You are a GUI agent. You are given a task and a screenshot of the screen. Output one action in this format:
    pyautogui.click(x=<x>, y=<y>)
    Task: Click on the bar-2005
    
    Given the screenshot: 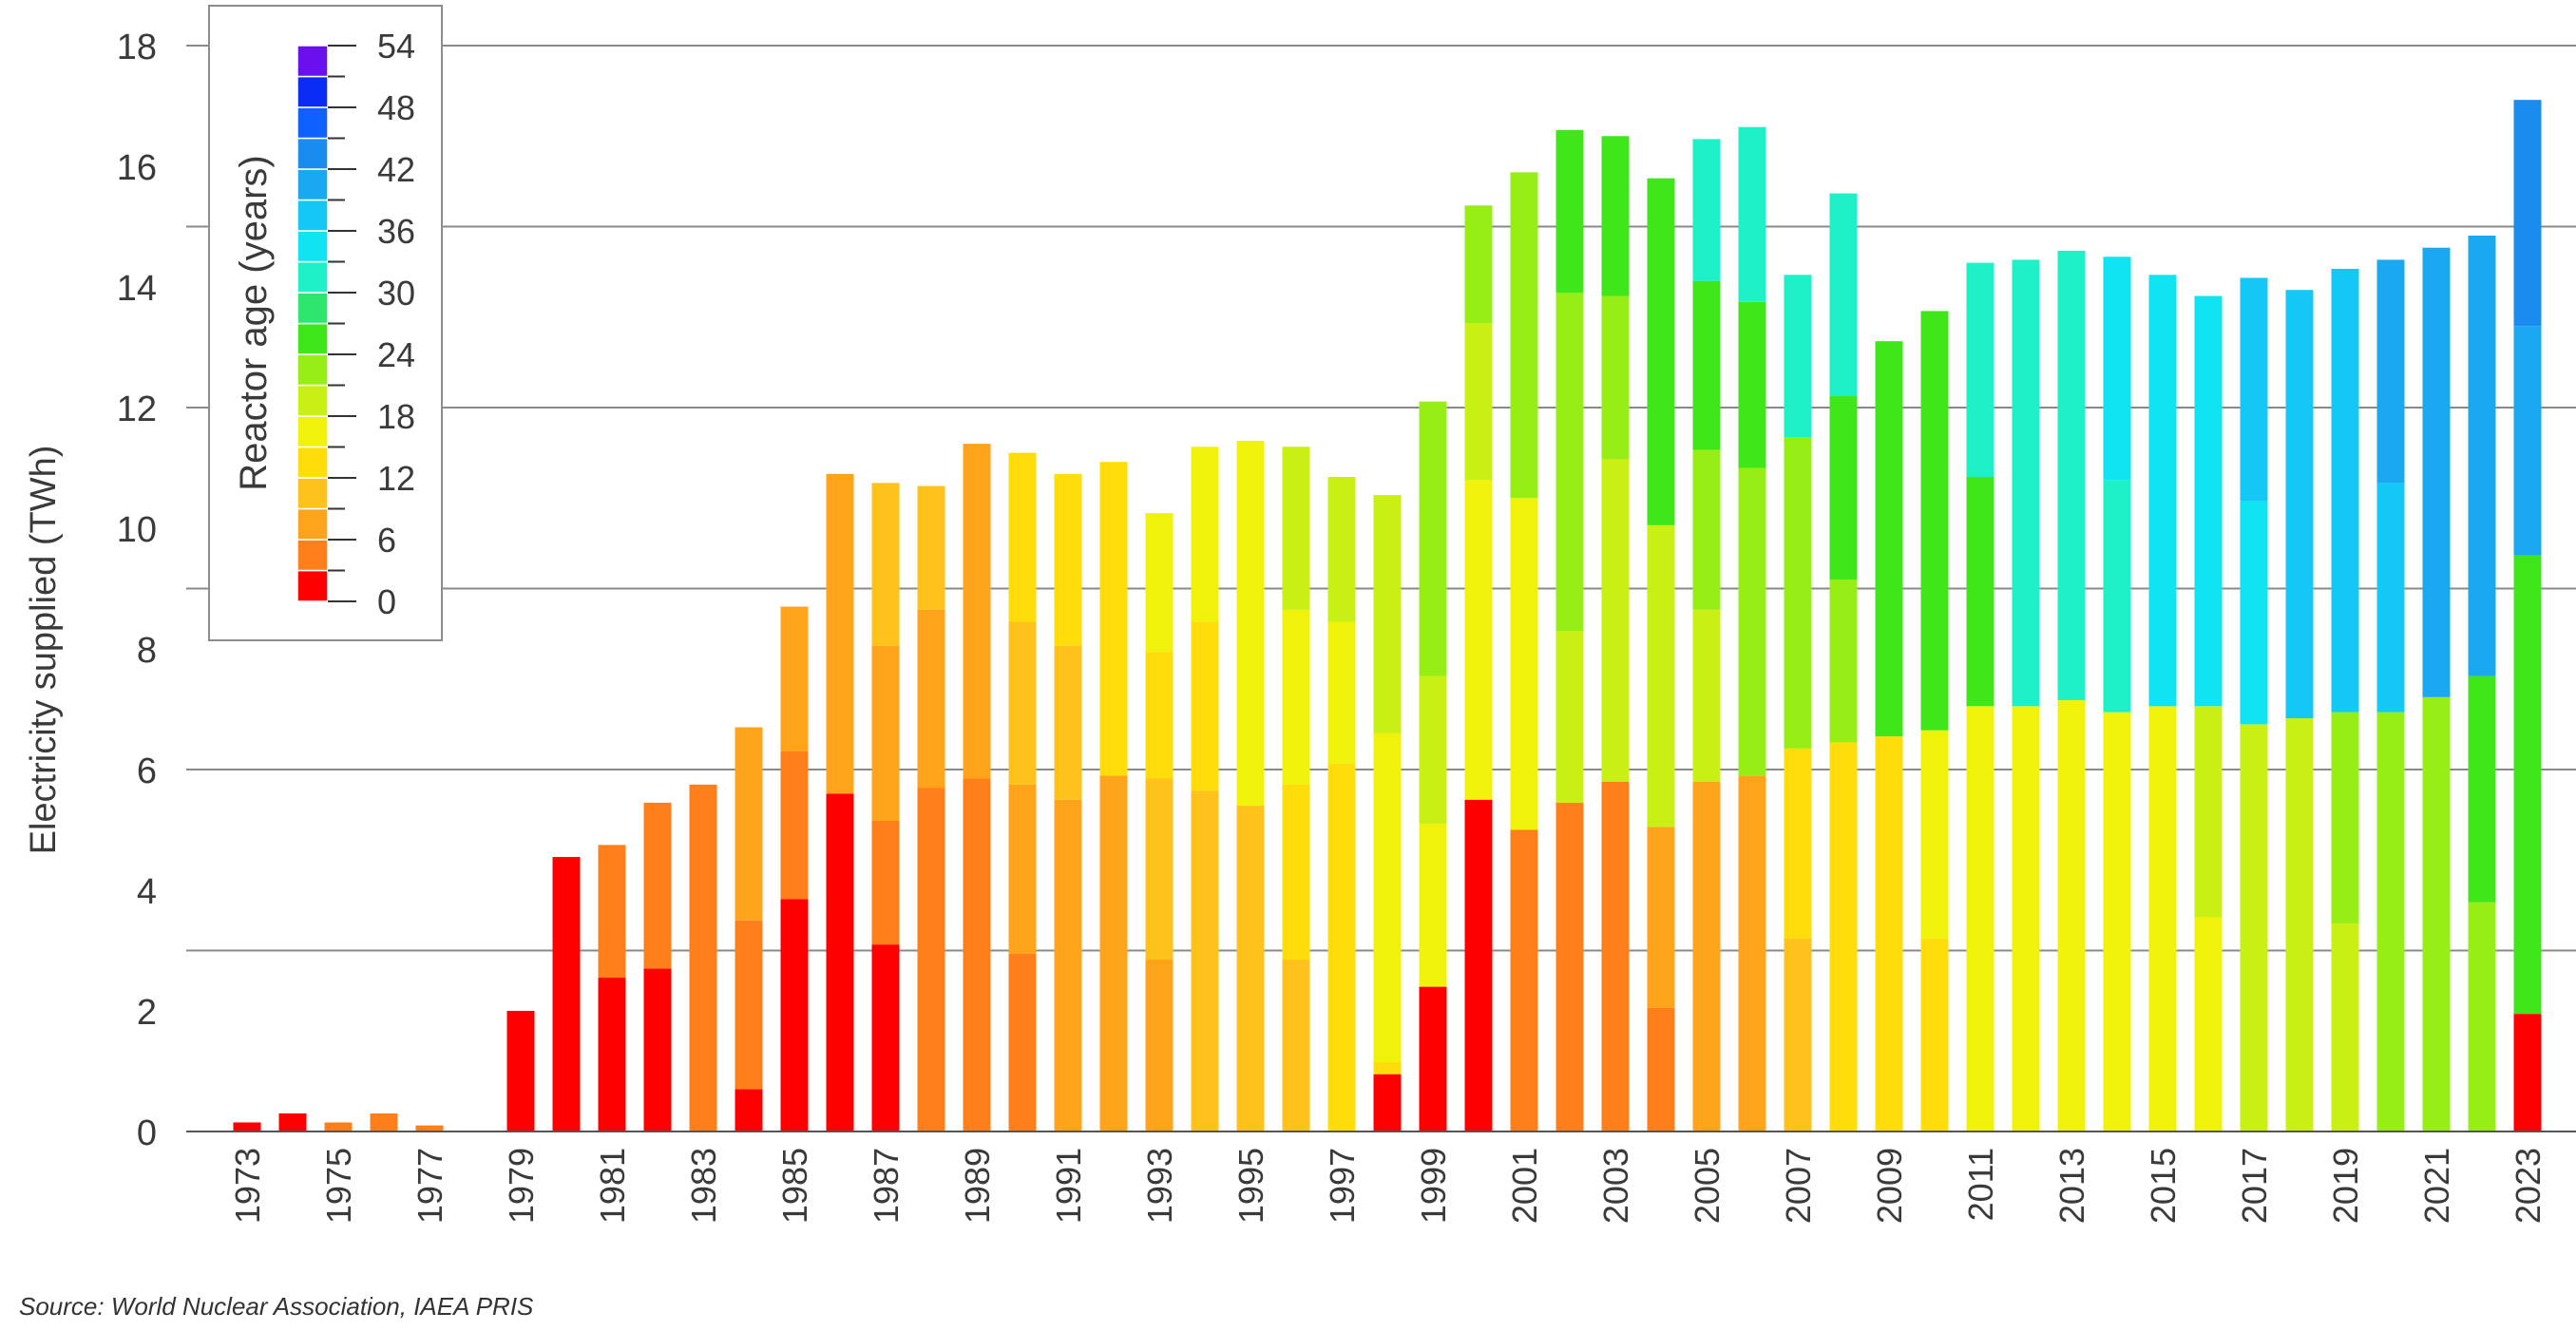 What is the action you would take?
    pyautogui.click(x=1706, y=635)
    